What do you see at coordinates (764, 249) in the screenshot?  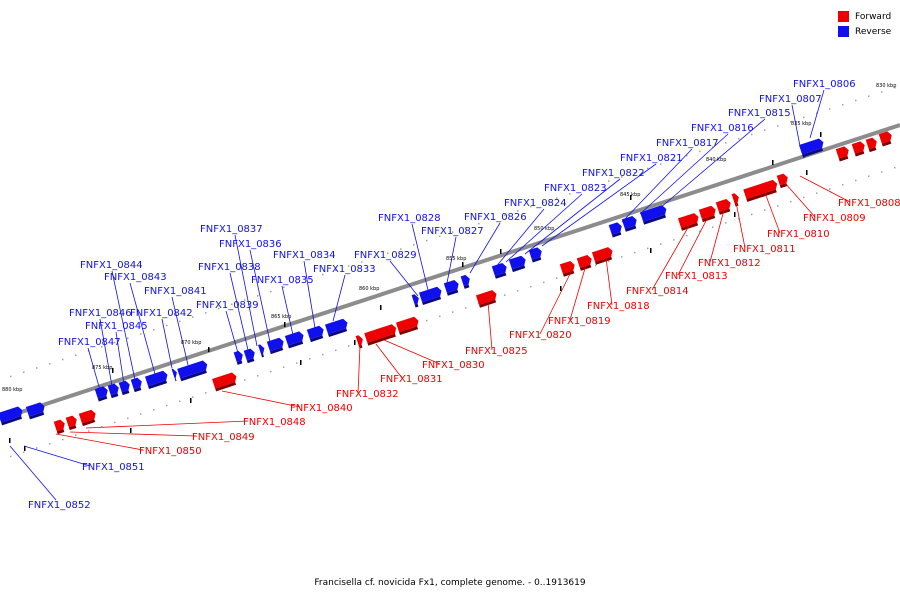 I see `gene-label-fnfx1-0811: FNFX1_0811` at bounding box center [764, 249].